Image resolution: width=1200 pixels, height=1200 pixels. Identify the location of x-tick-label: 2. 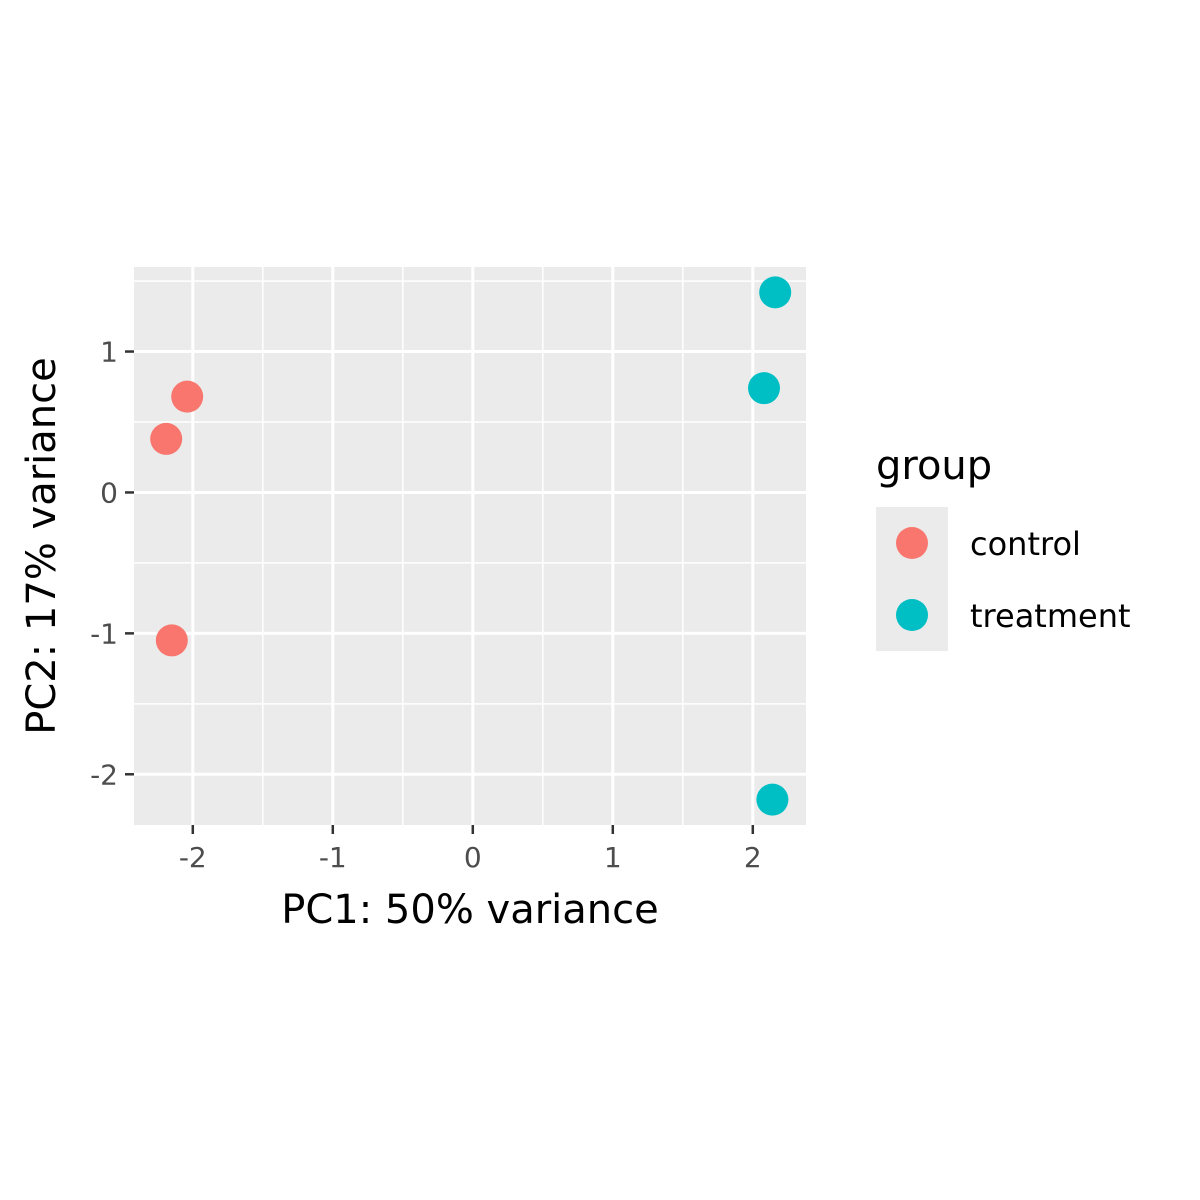
(753, 857).